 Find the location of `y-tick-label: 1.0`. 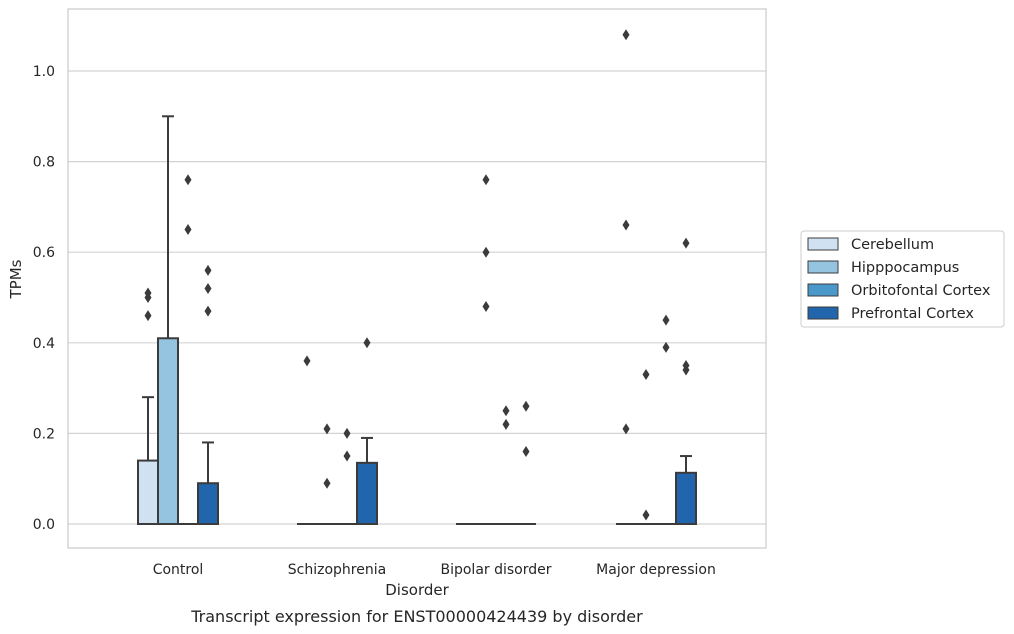

y-tick-label: 1.0 is located at coordinates (44, 72).